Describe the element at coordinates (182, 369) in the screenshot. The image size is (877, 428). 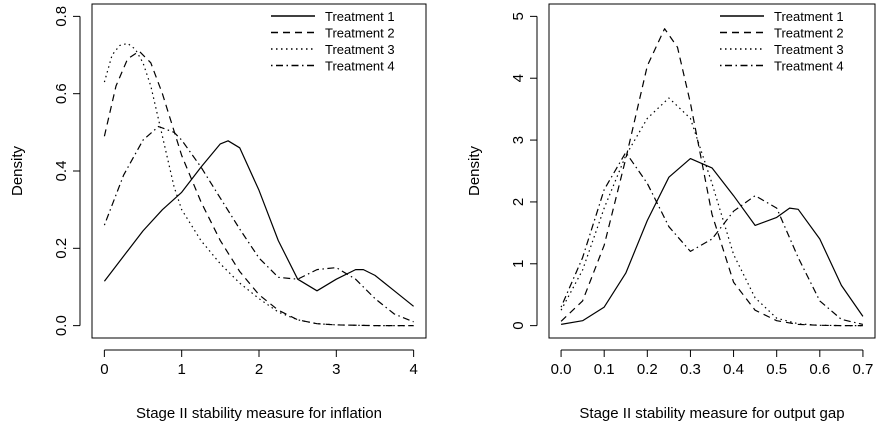
I see `x-tick-label: 1` at that location.